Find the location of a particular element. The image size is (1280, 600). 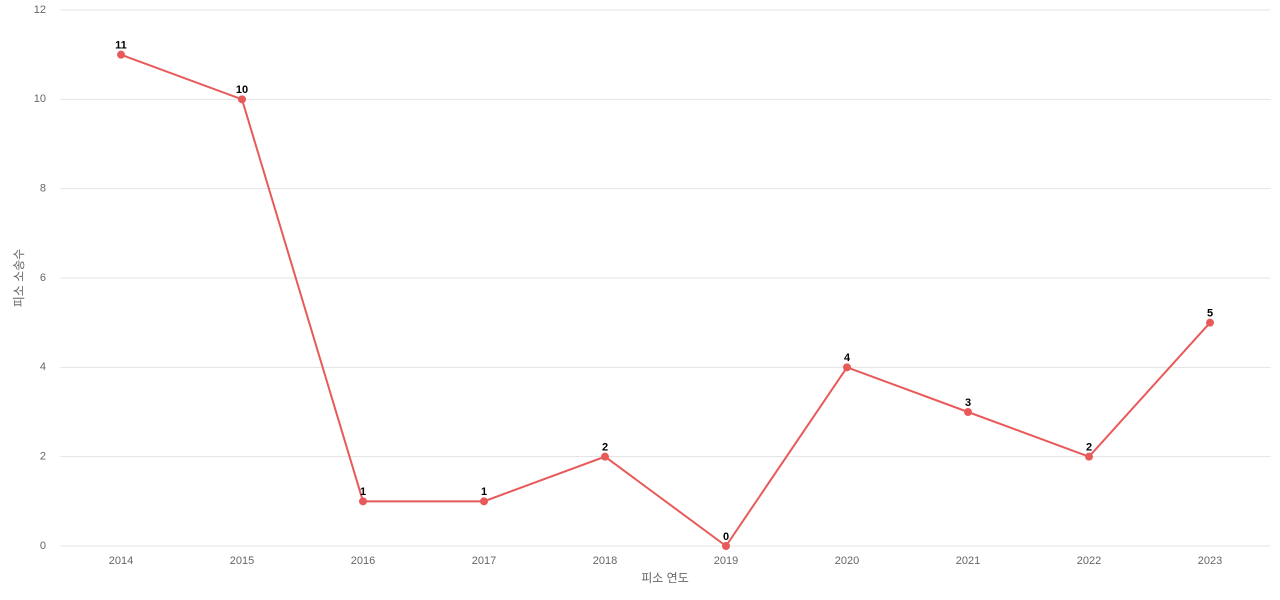

y-tick-label: 0 is located at coordinates (43, 546).